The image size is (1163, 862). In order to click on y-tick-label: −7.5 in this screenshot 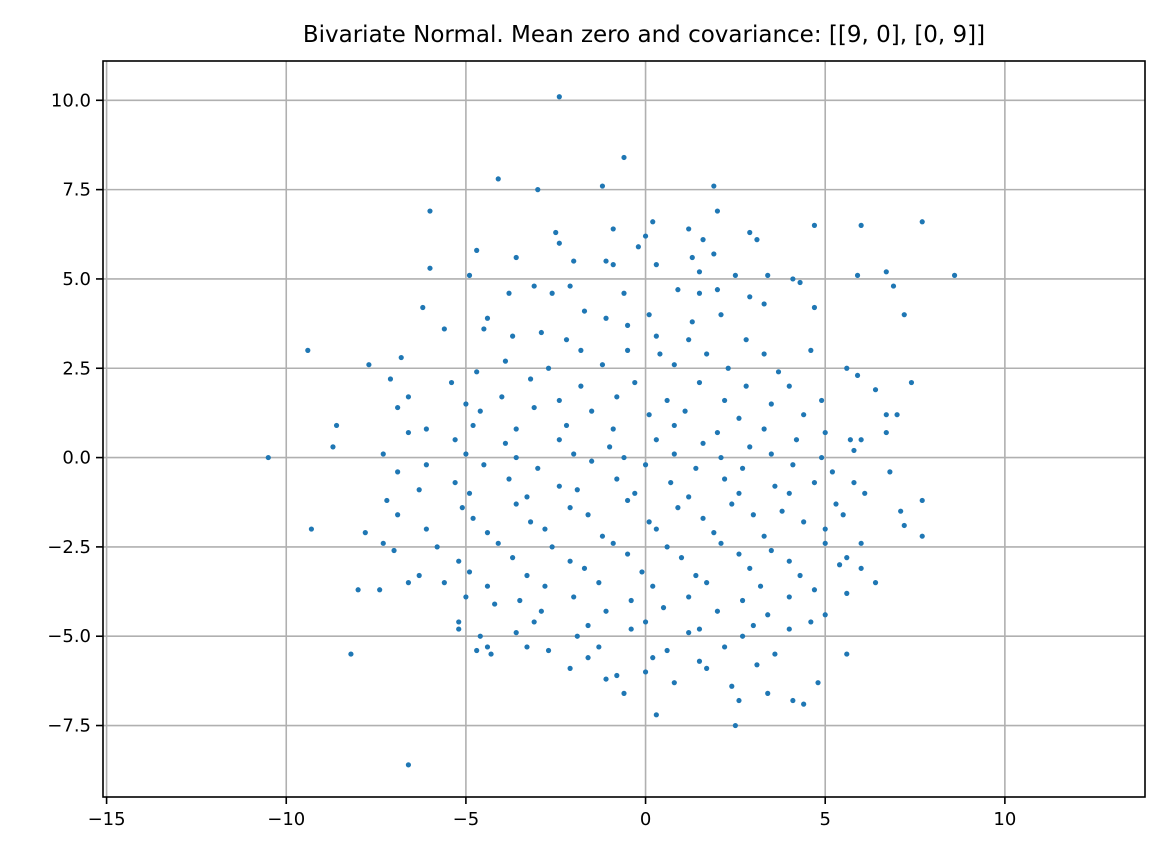, I will do `click(69, 726)`.